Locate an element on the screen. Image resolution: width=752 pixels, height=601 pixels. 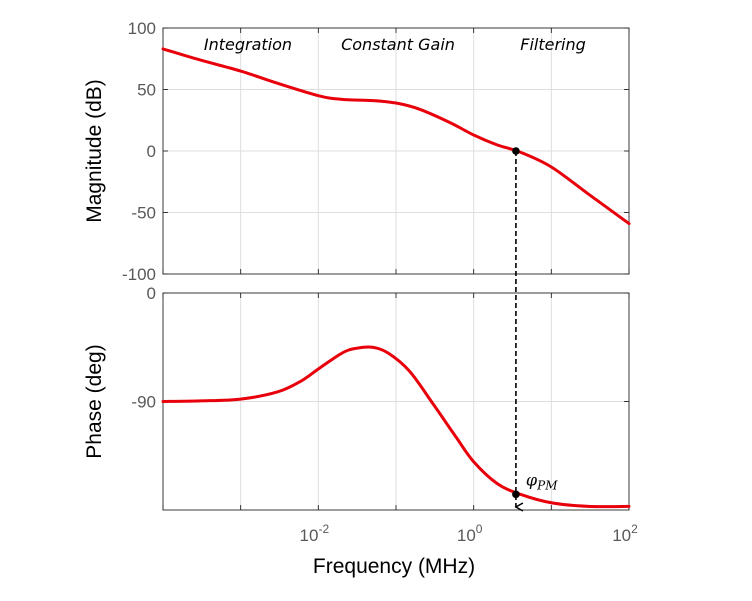
phase-xtick-label: 10² is located at coordinates (625, 533).